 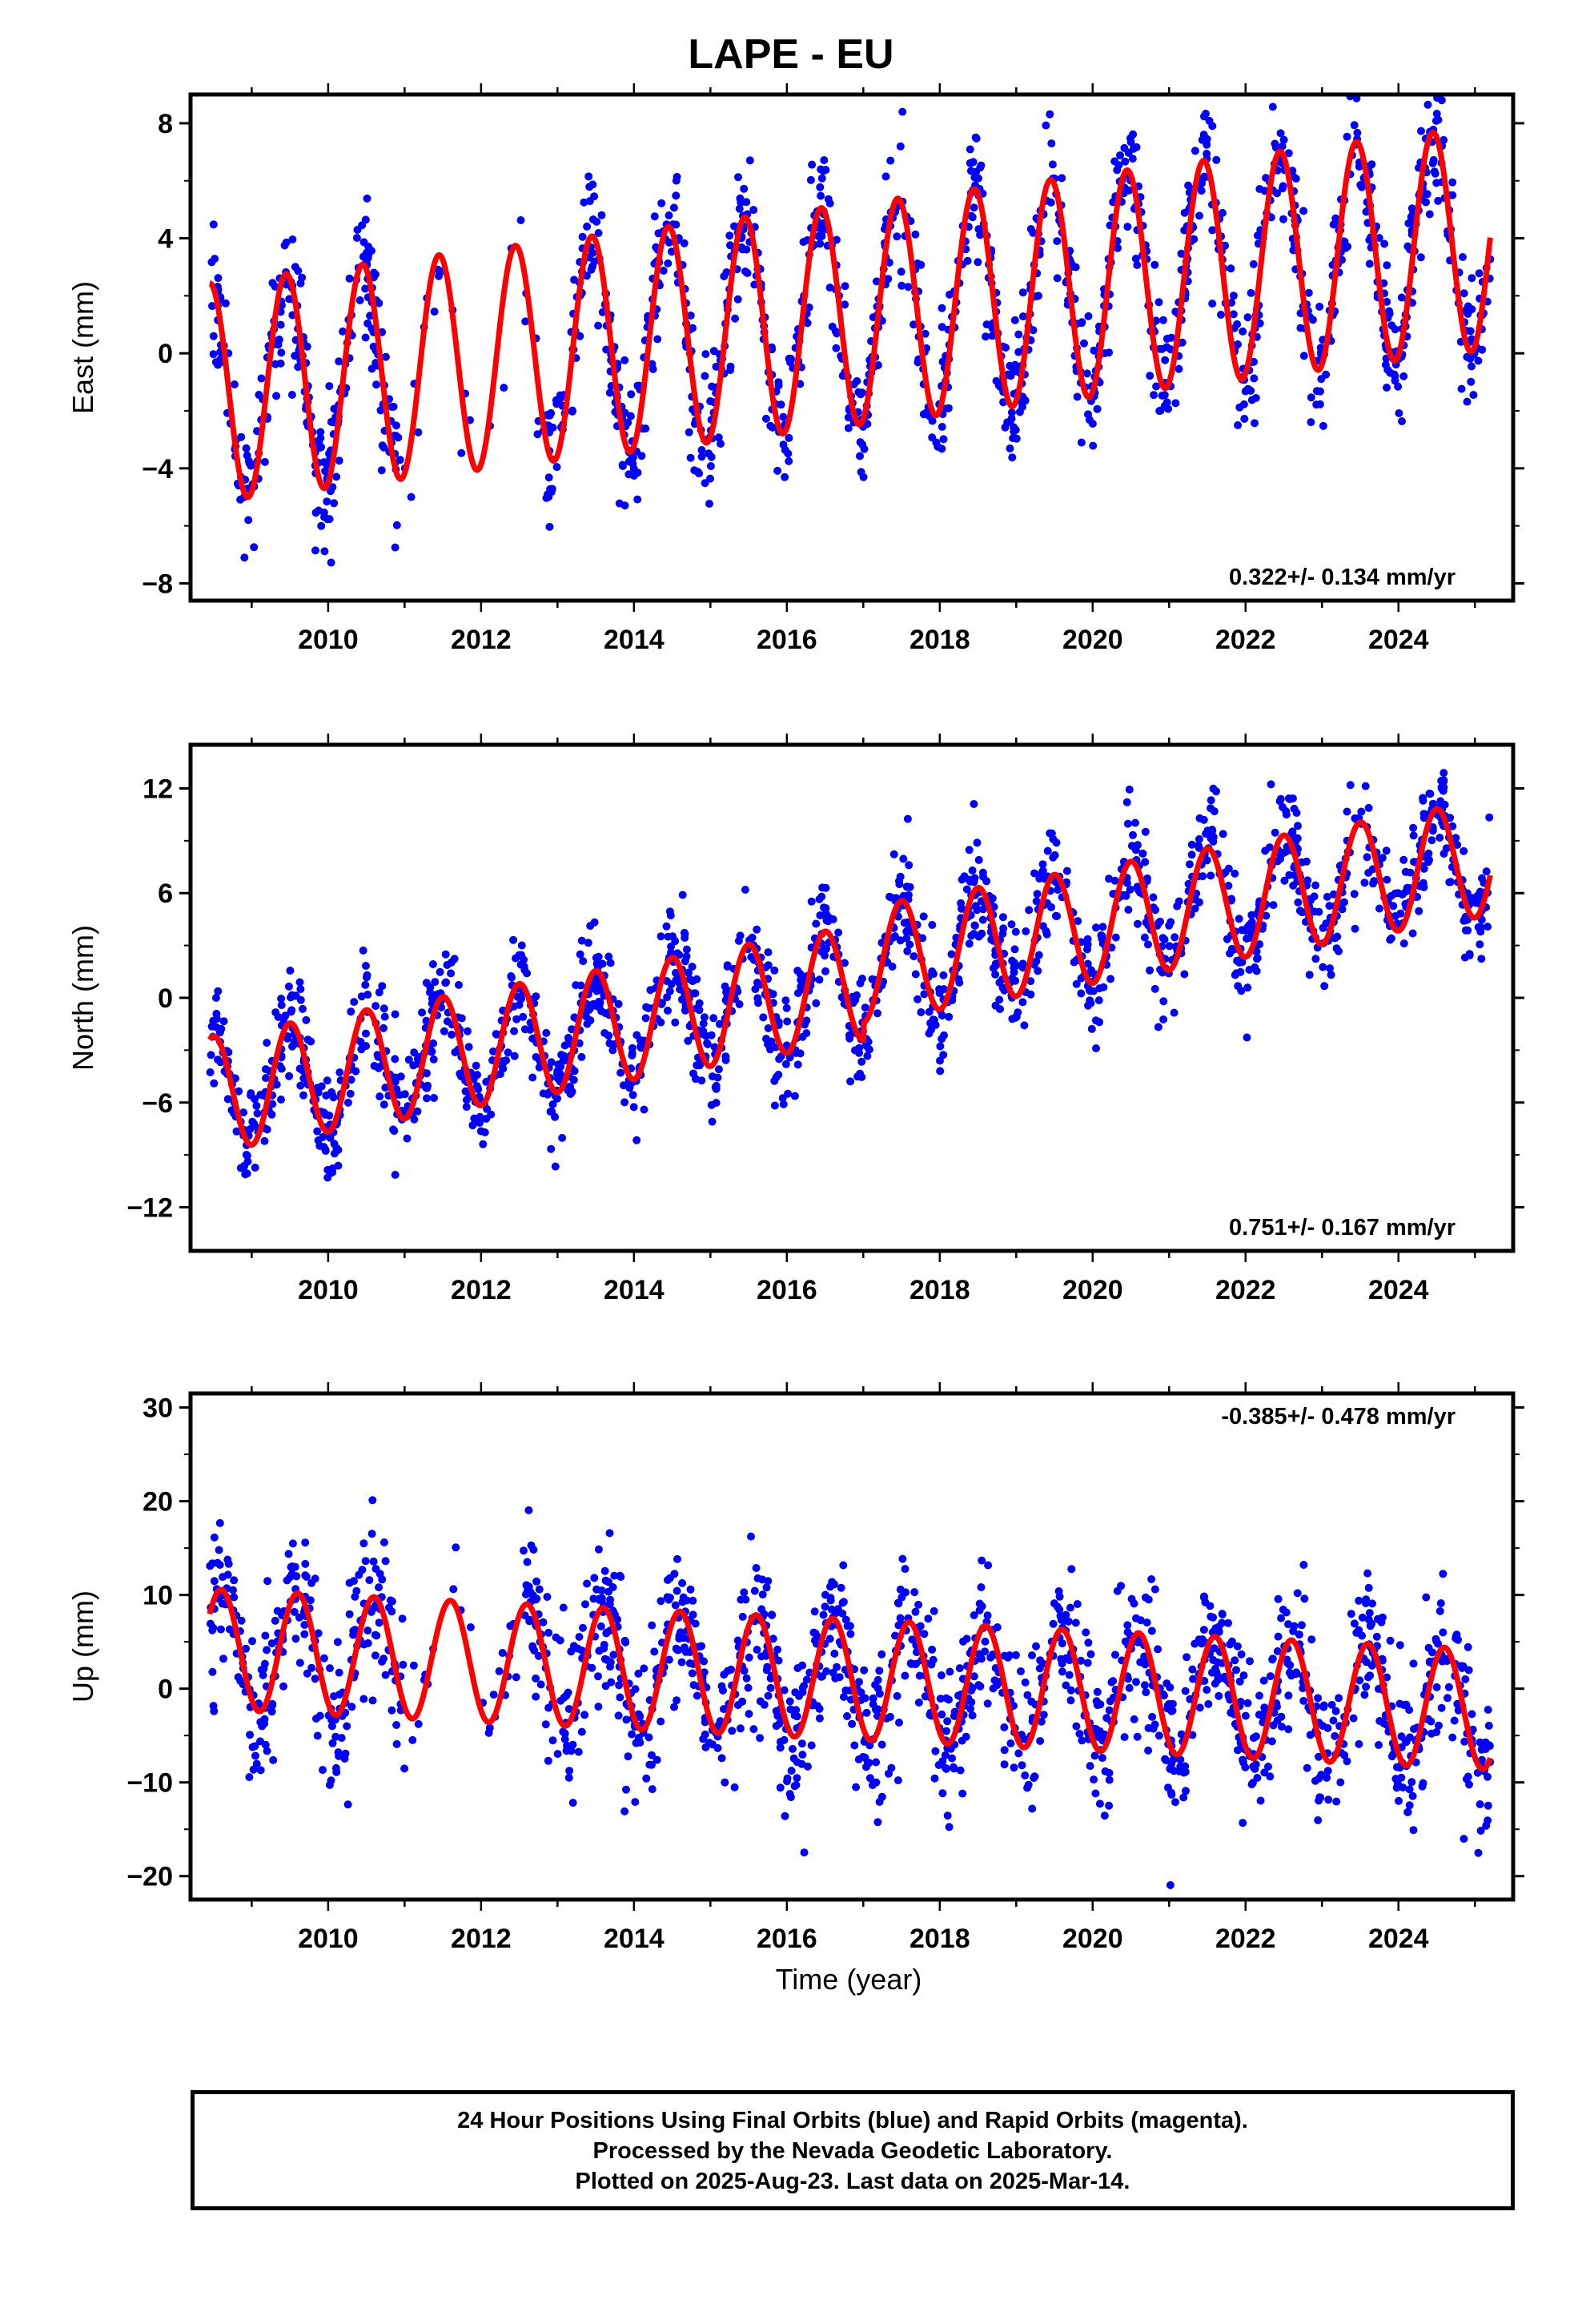 What do you see at coordinates (157, 470) in the screenshot?
I see `east-y-tick-label: −4` at bounding box center [157, 470].